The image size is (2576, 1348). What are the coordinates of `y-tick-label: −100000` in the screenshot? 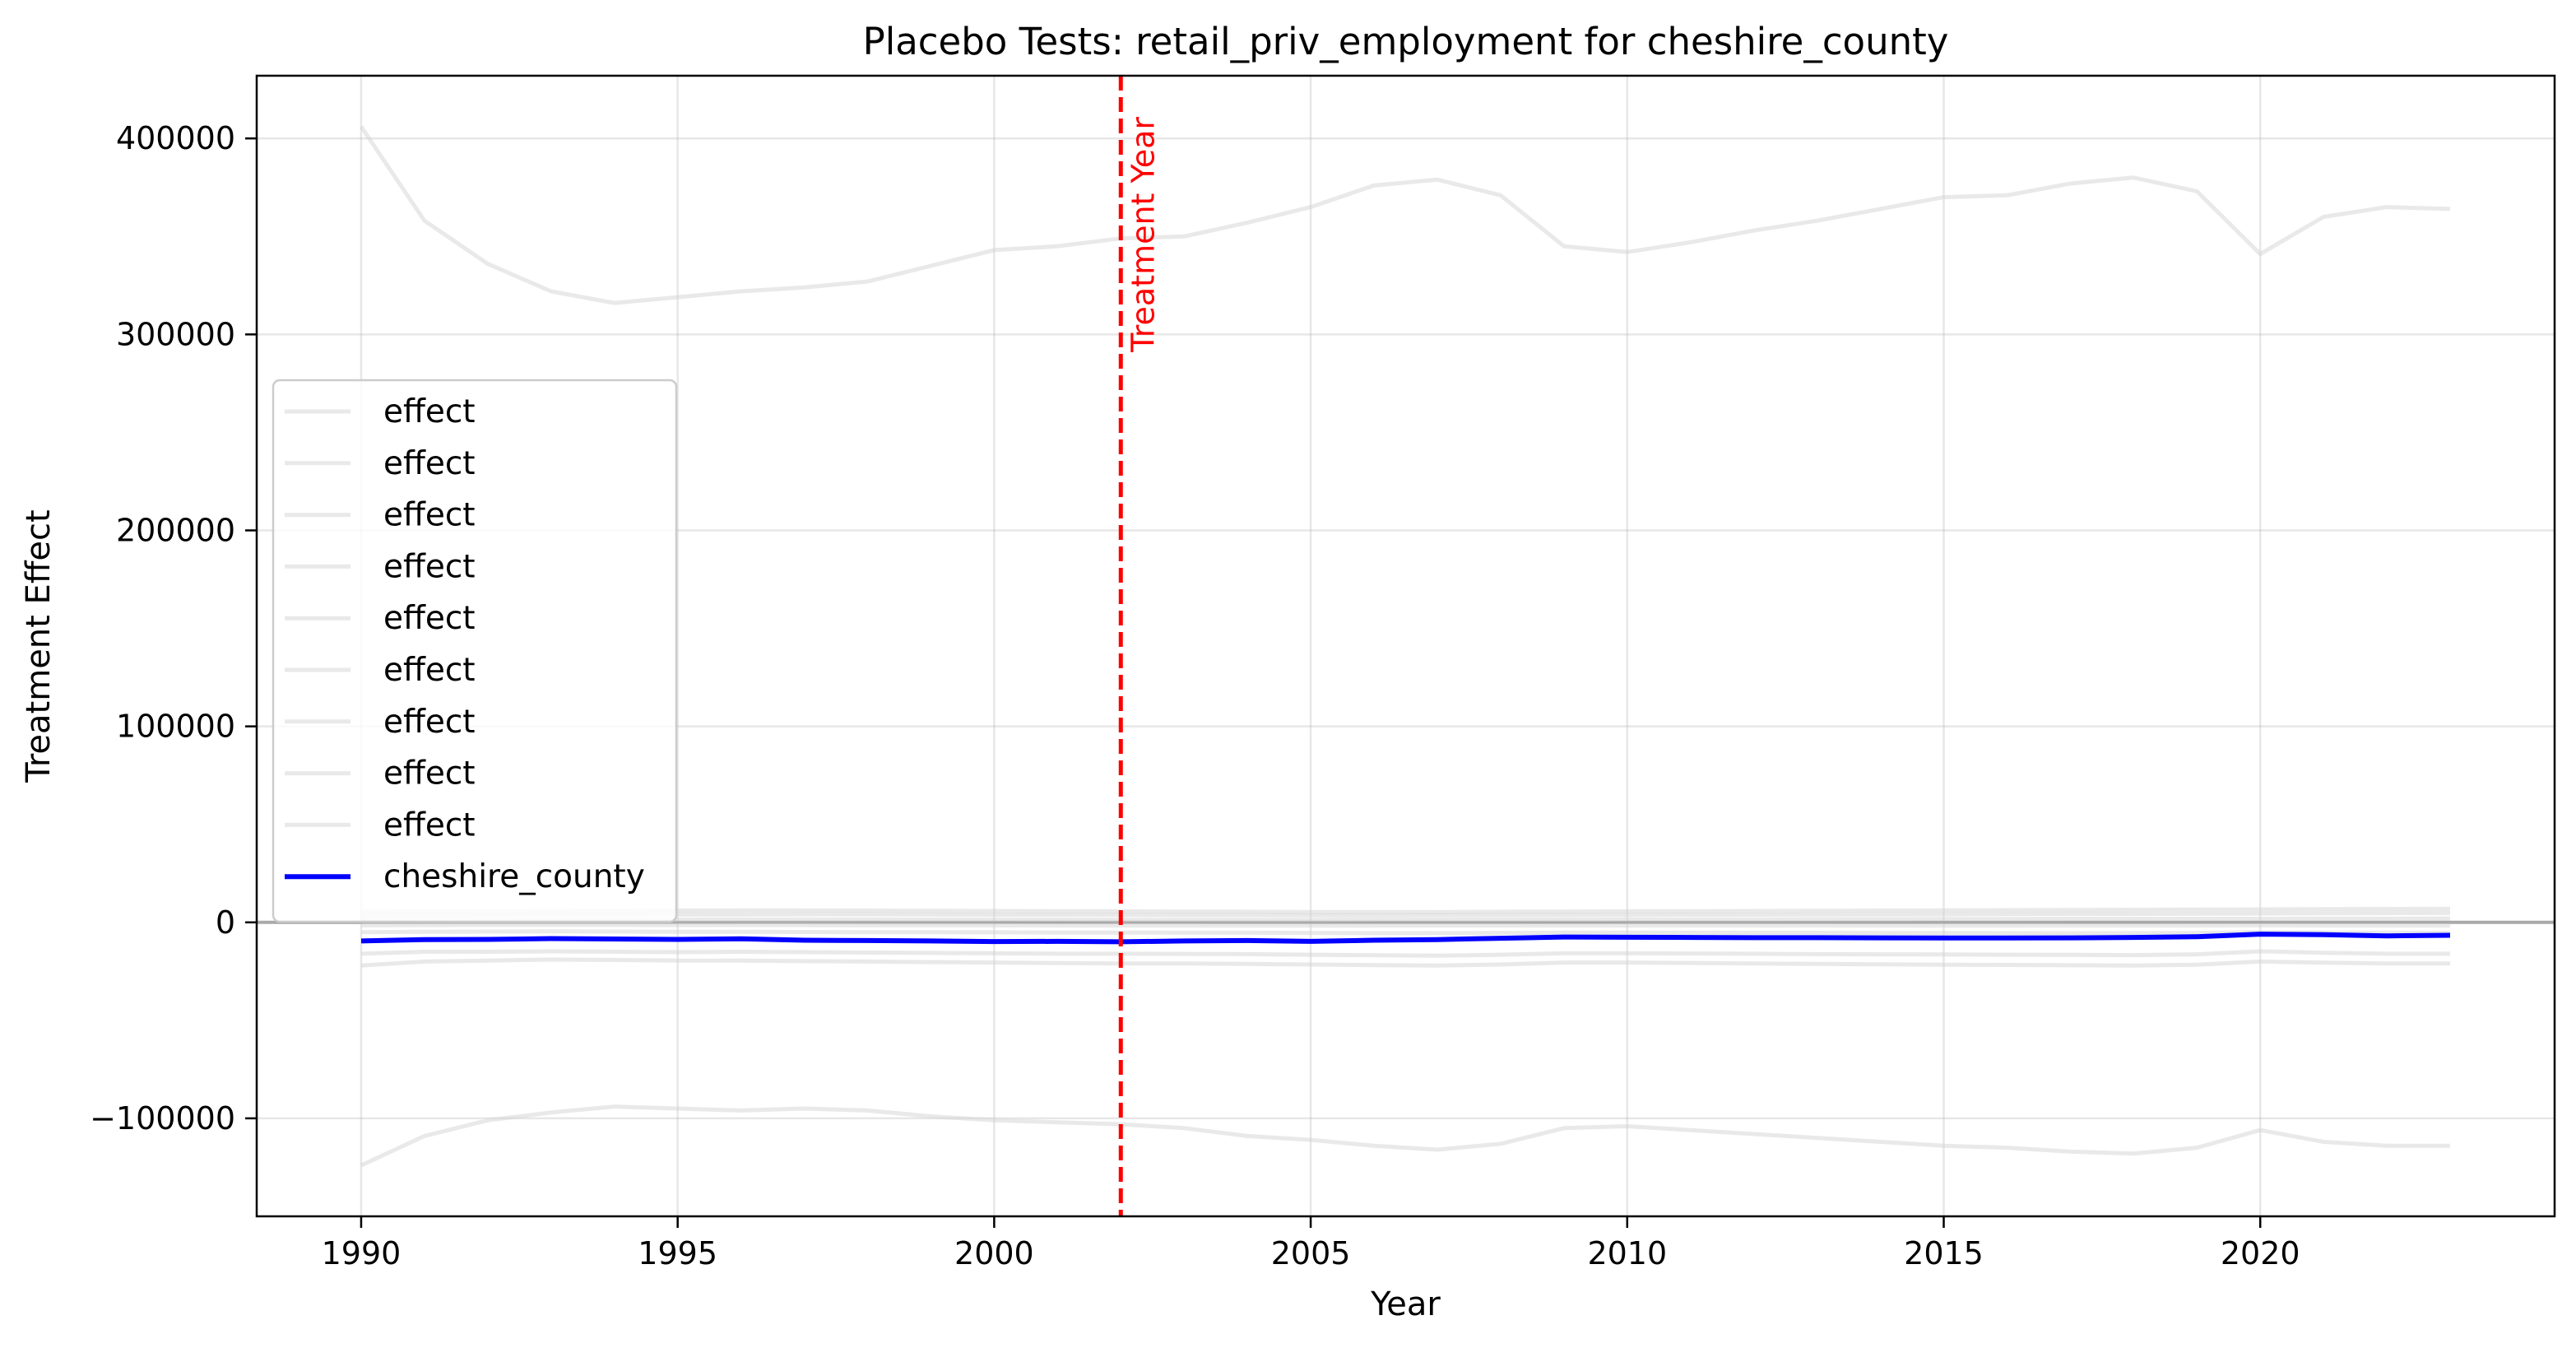 It's located at (163, 1118).